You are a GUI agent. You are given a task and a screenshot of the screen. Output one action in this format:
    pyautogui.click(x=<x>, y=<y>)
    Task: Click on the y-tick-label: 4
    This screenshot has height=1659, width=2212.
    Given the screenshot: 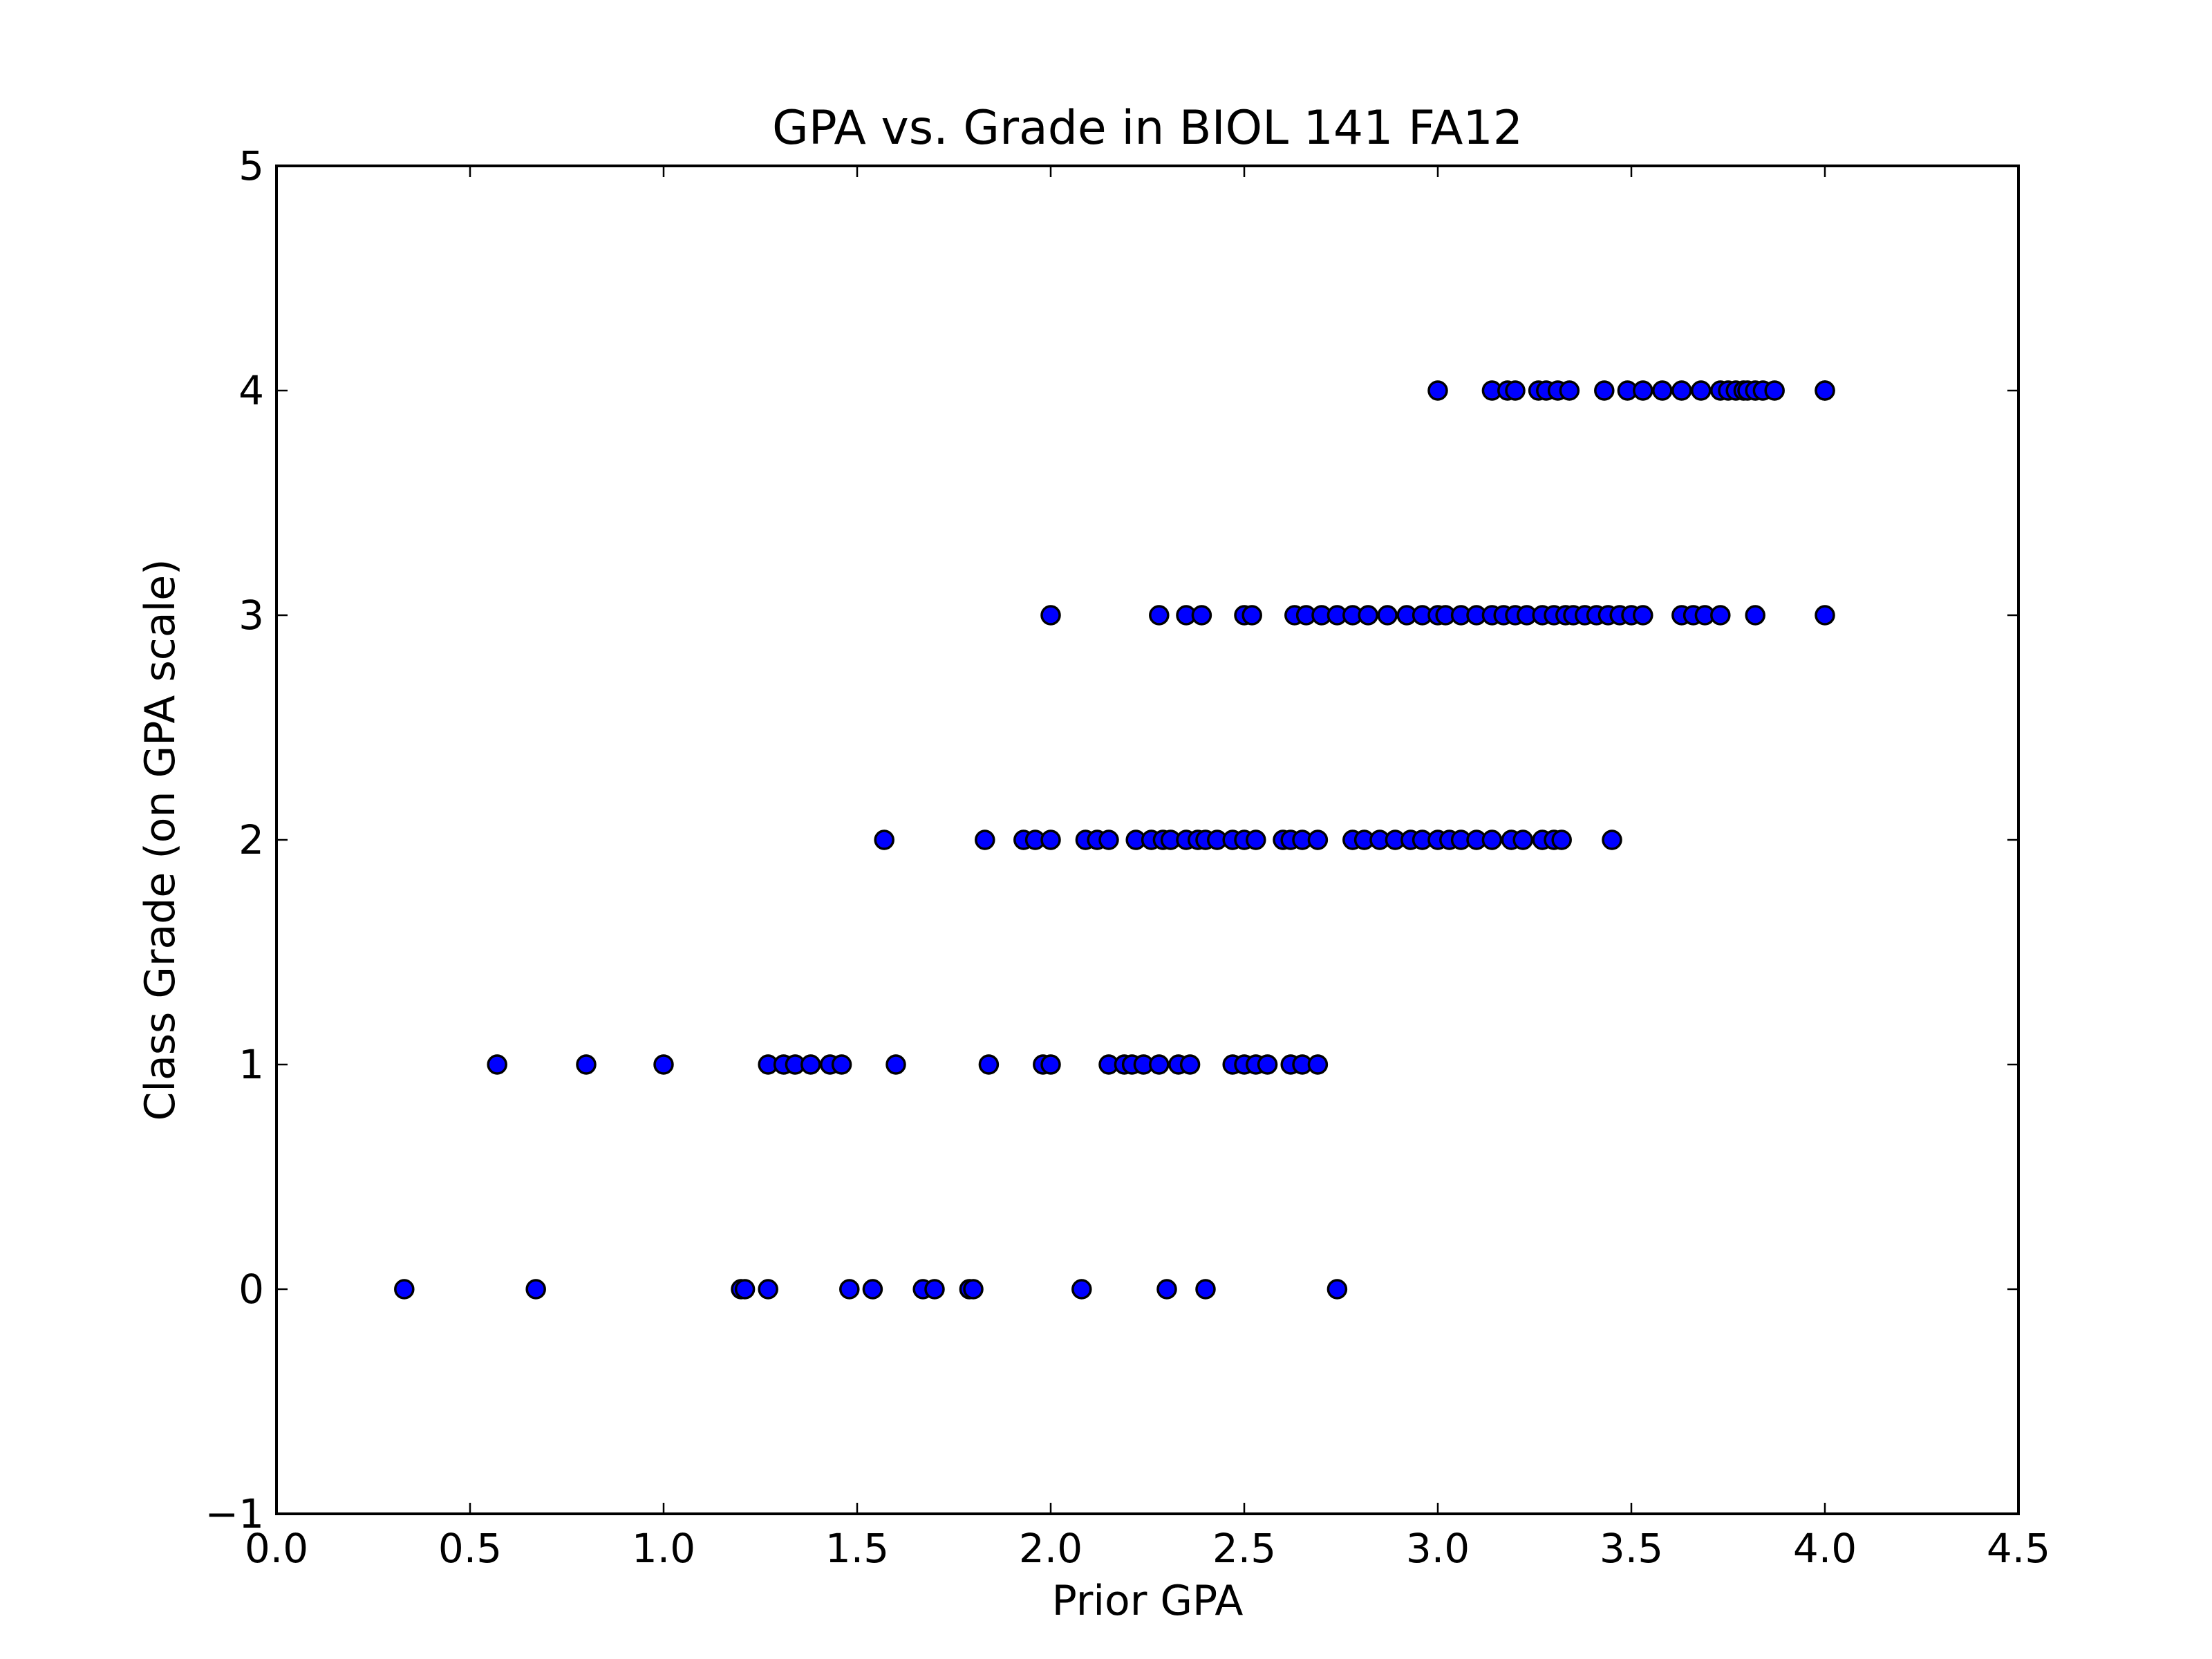 What is the action you would take?
    pyautogui.click(x=251, y=391)
    